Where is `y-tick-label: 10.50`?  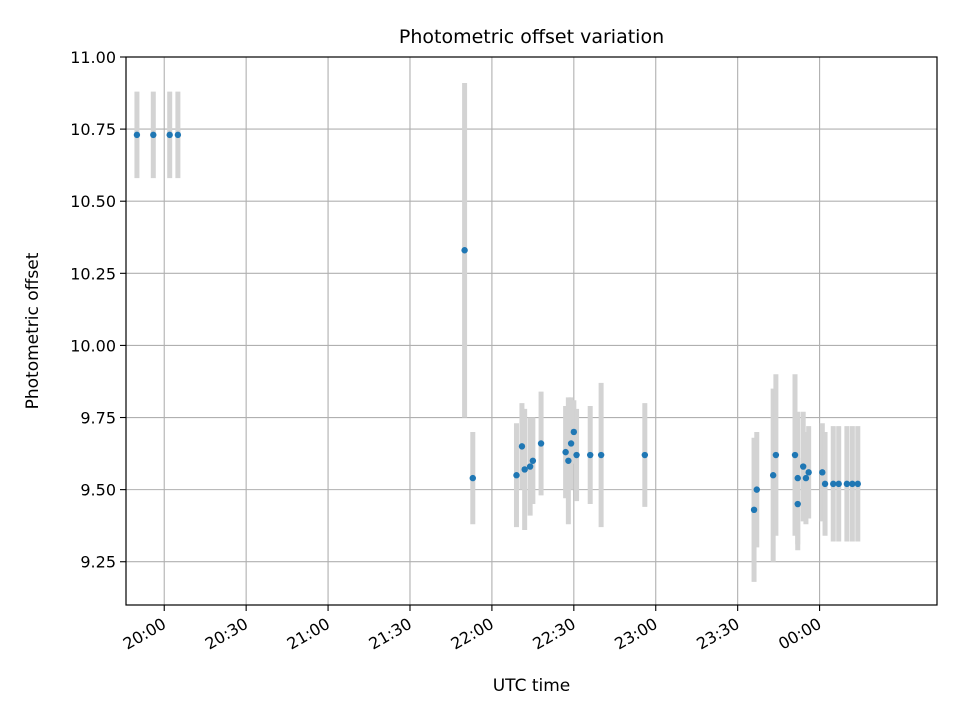
y-tick-label: 10.50 is located at coordinates (93, 201).